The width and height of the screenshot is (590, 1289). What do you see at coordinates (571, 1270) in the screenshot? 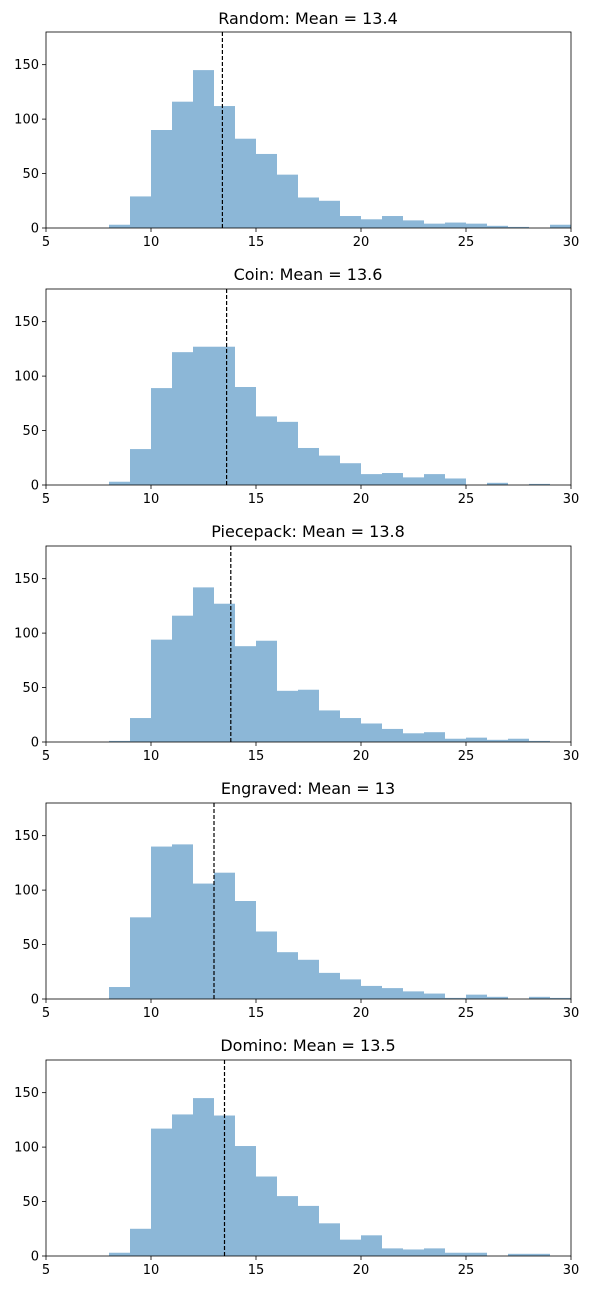
I see `x-tick-label-domino-5: 30` at bounding box center [571, 1270].